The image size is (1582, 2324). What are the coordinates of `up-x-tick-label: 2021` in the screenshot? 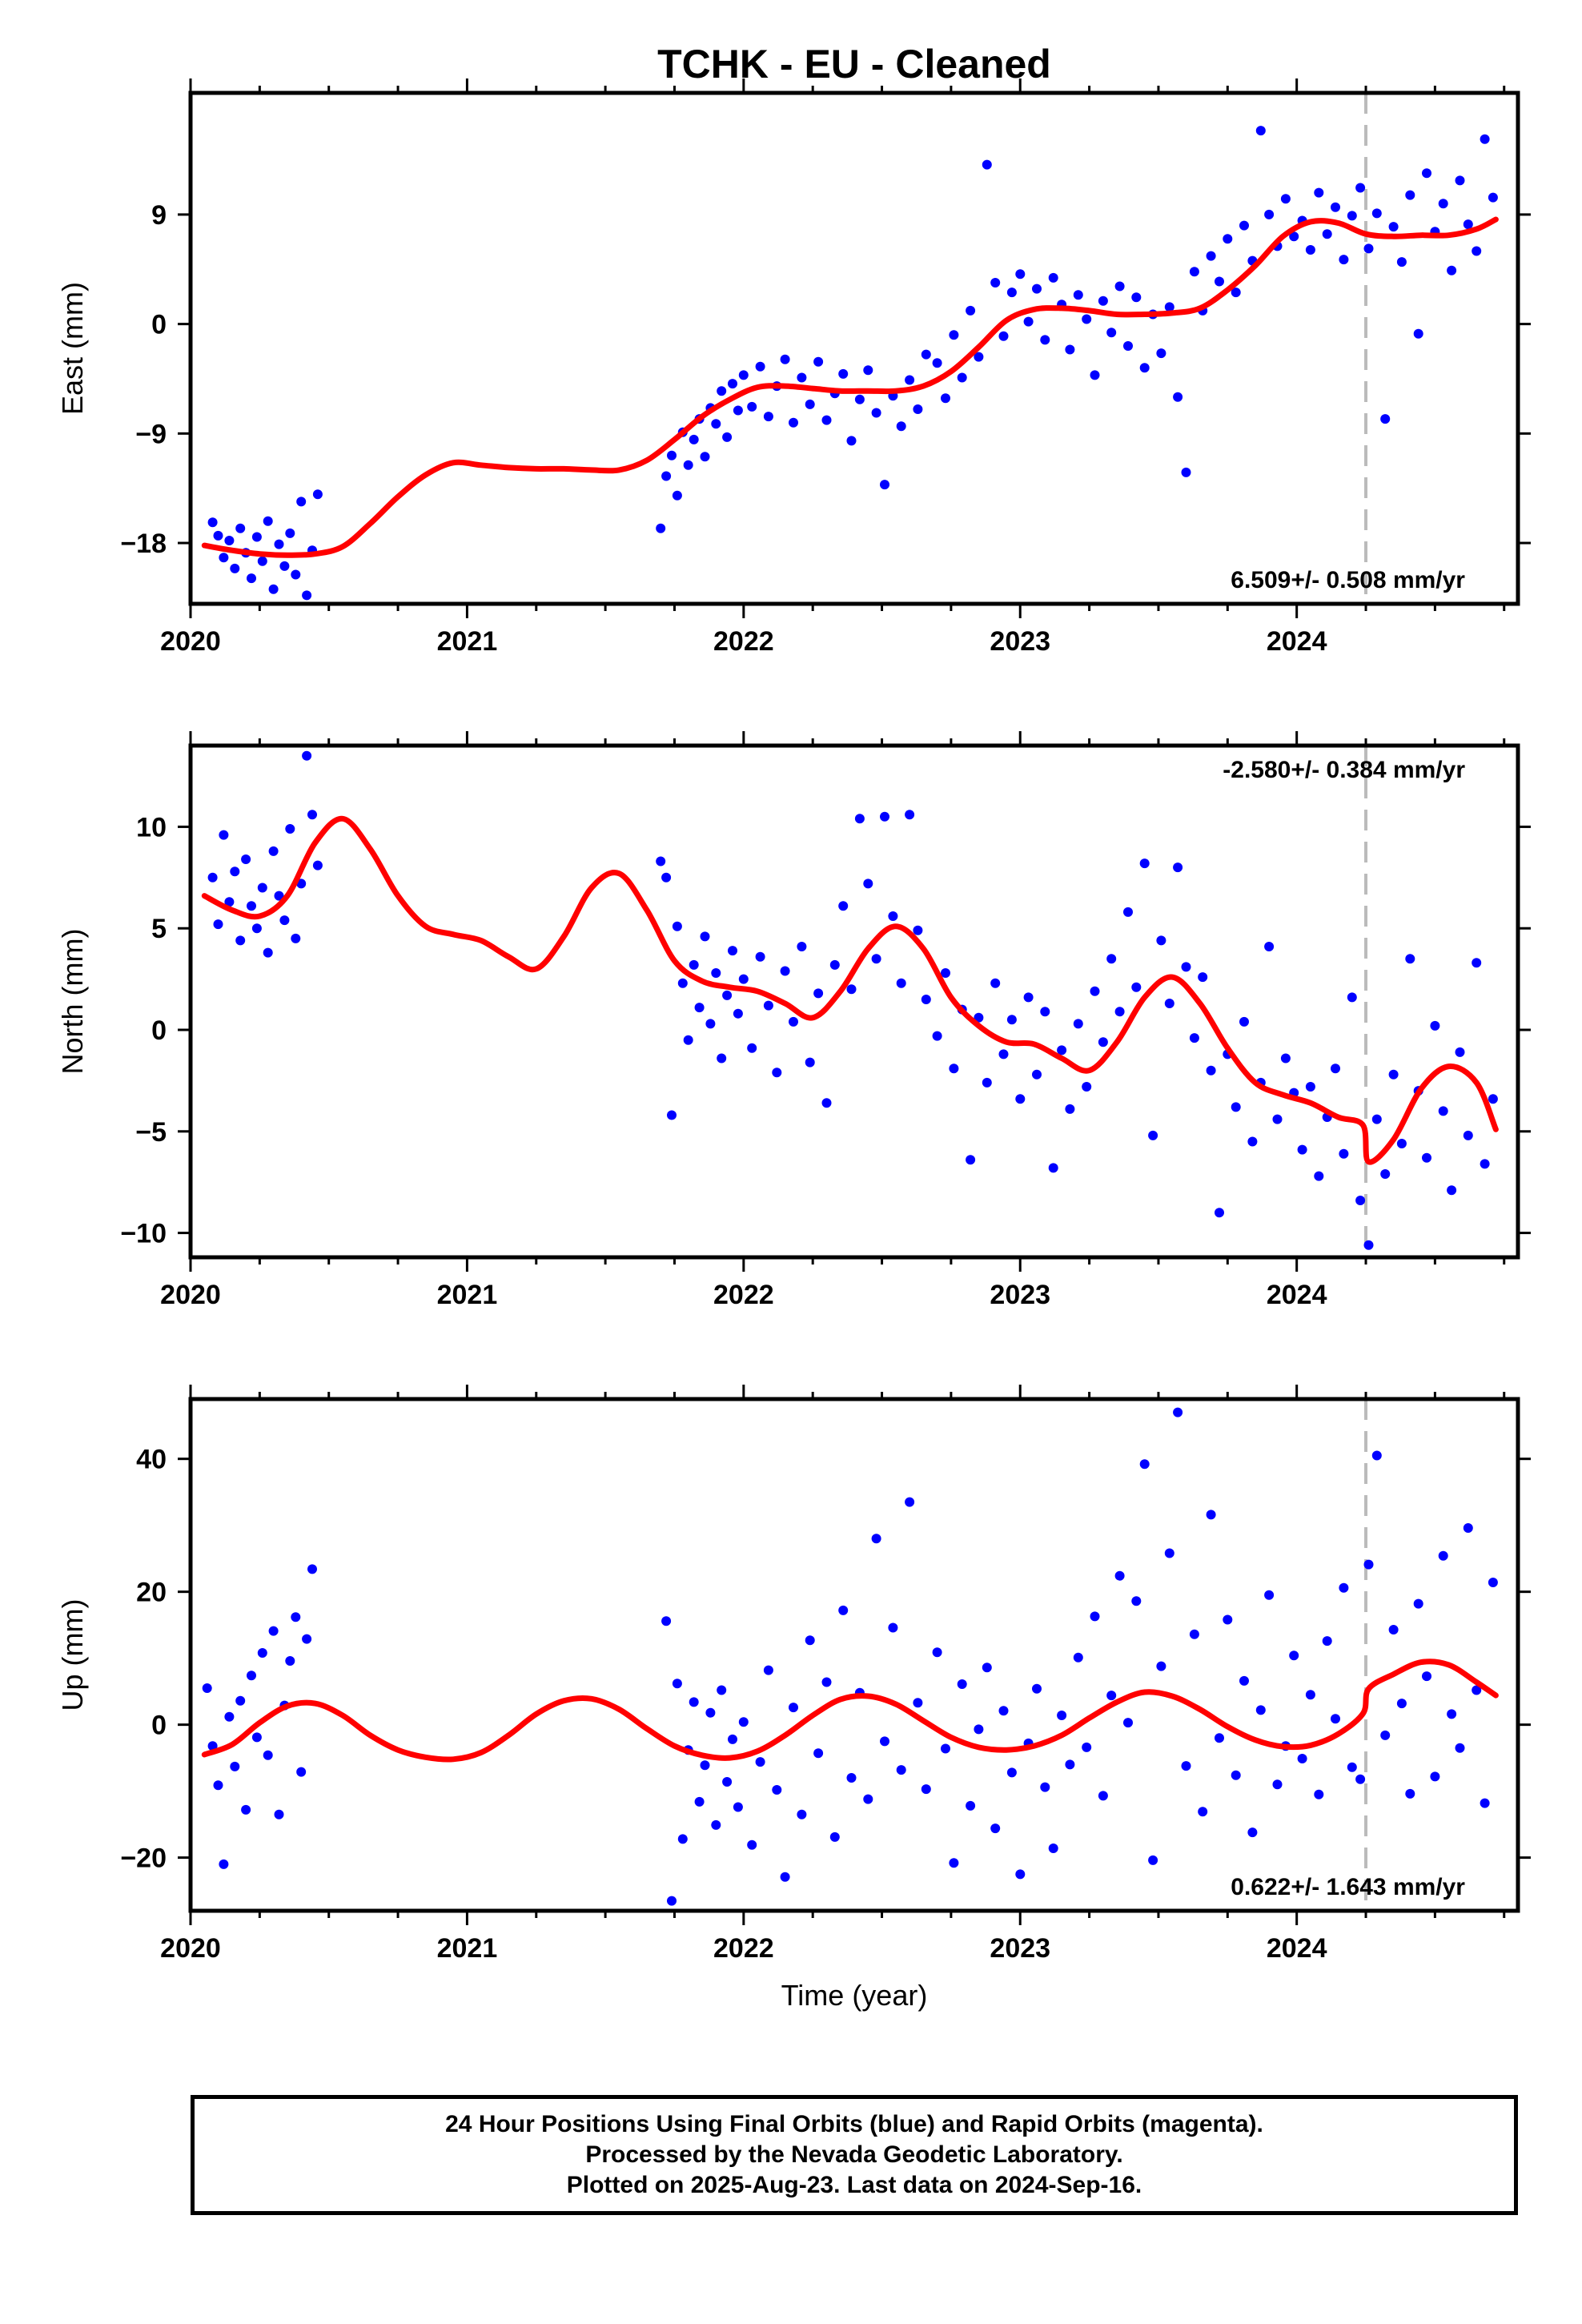 It's located at (468, 1949).